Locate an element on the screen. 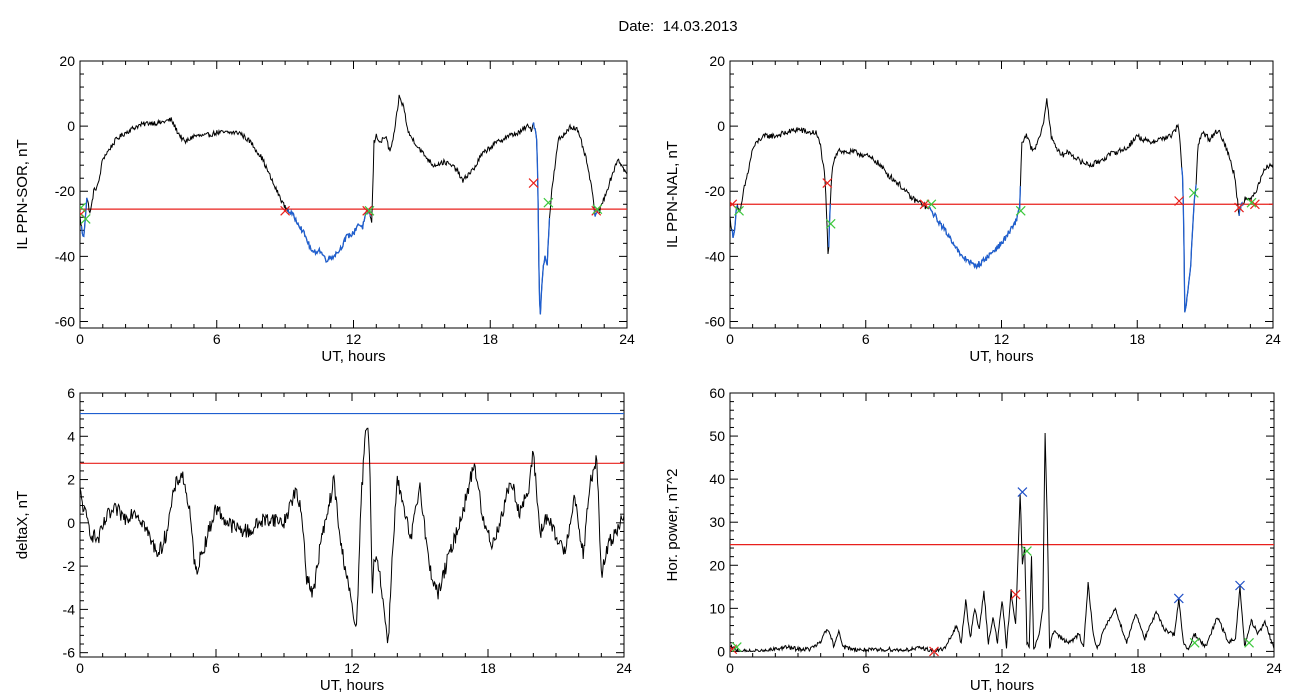  y-tick-label: 60 is located at coordinates (717, 393).